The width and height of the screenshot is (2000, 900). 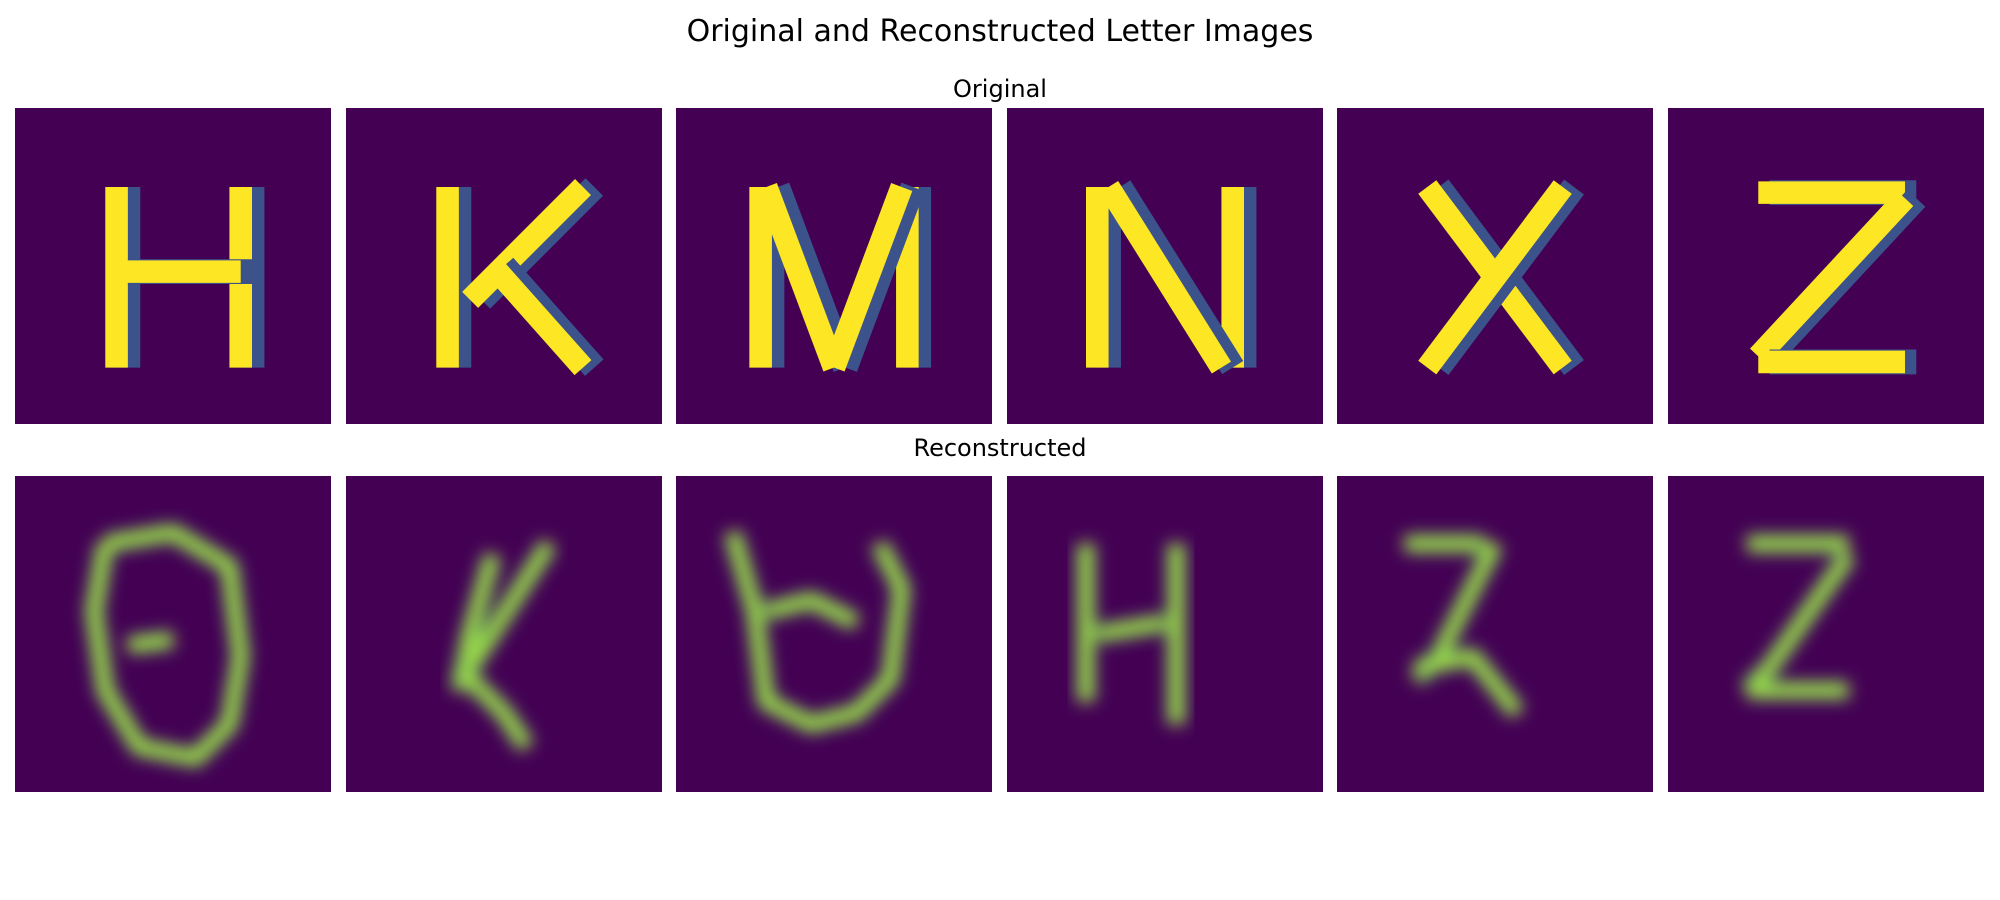 What do you see at coordinates (1000, 31) in the screenshot?
I see `figure-title: Original and Reconstructed Letter Images` at bounding box center [1000, 31].